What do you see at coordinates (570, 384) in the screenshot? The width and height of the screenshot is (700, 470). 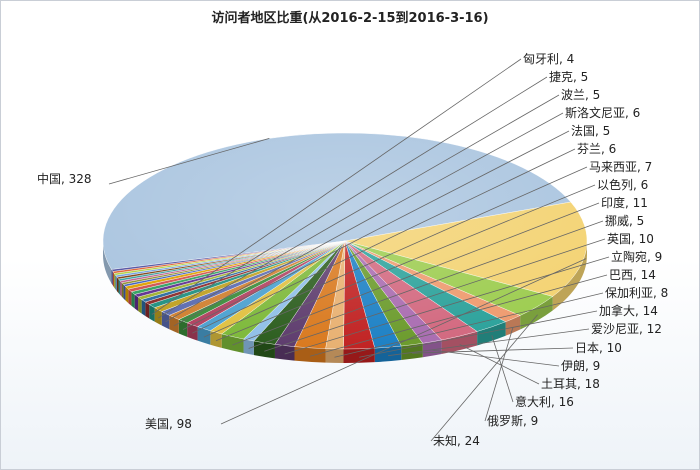 I see `slice-label: 土耳其, 18` at bounding box center [570, 384].